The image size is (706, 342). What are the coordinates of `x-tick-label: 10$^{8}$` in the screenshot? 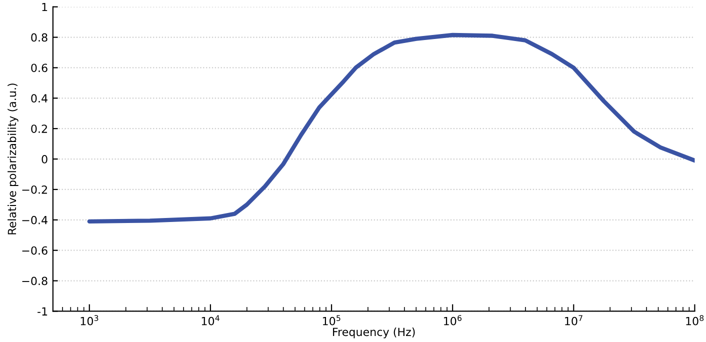 It's located at (695, 320).